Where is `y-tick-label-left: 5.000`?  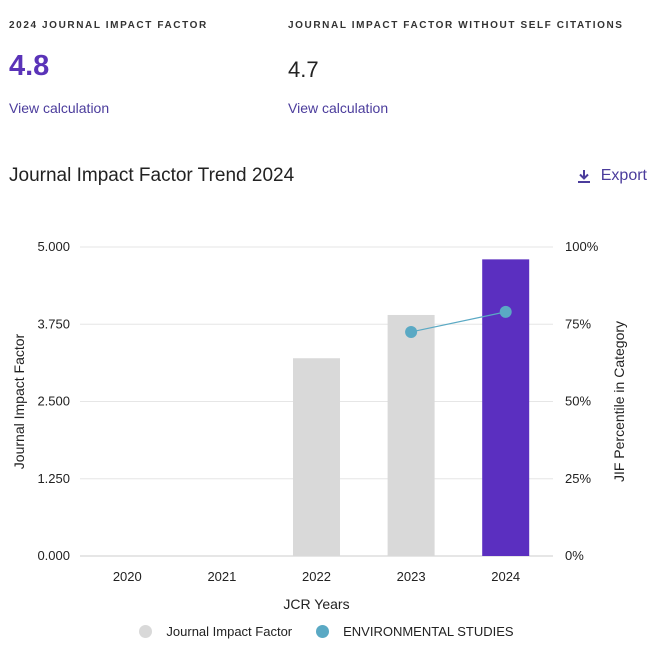 y-tick-label-left: 5.000 is located at coordinates (53, 246).